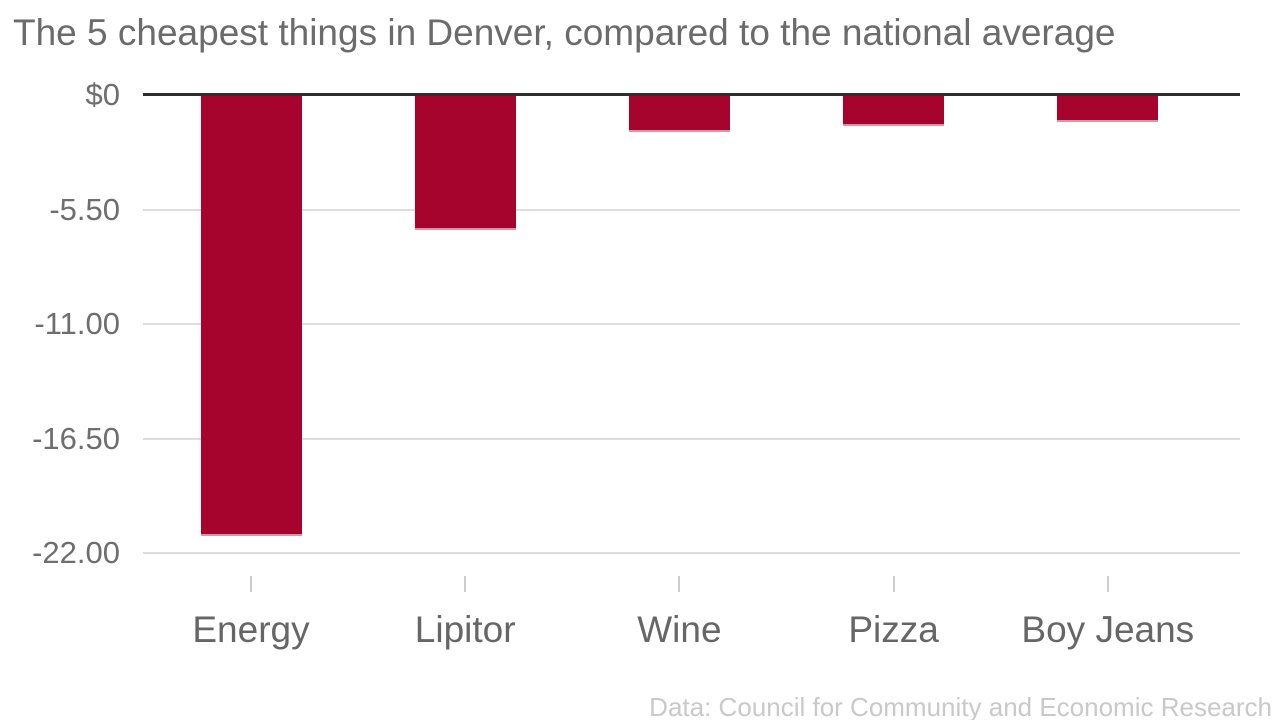 The image size is (1280, 720). Describe the element at coordinates (1108, 629) in the screenshot. I see `category-label-boy-jeans: Boy Jeans` at that location.